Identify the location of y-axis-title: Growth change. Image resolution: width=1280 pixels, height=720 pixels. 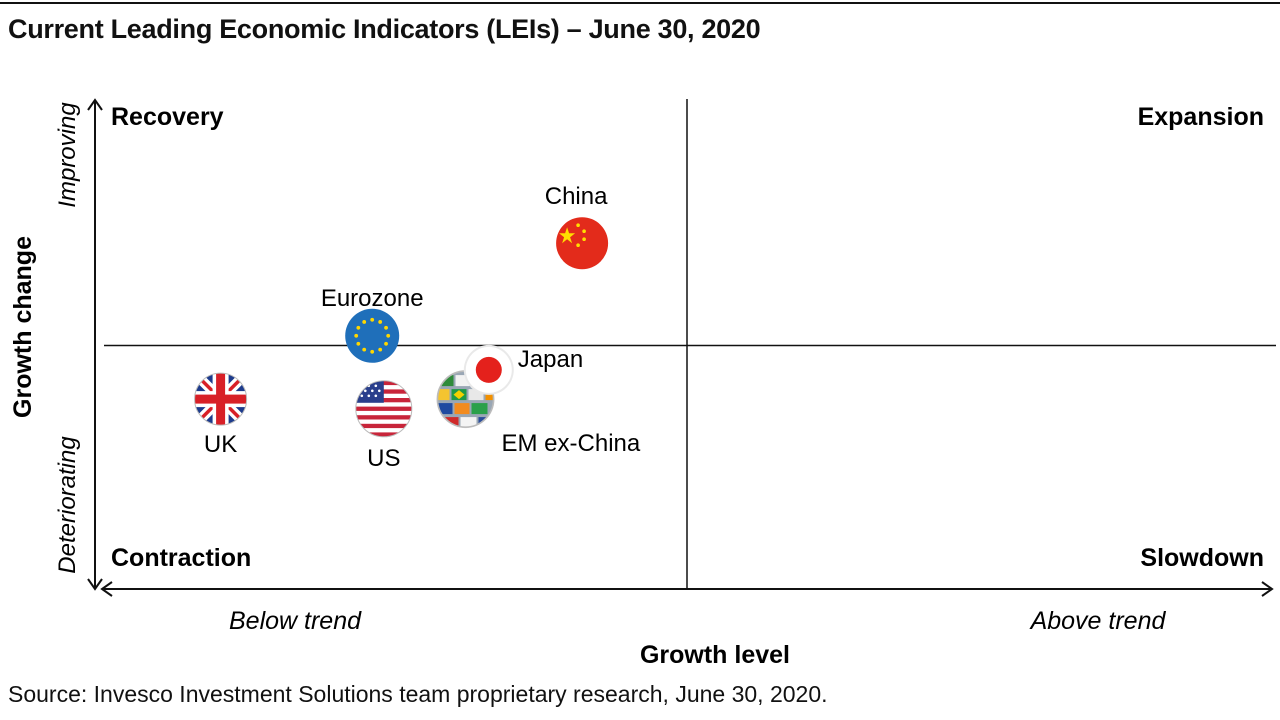
(23, 327).